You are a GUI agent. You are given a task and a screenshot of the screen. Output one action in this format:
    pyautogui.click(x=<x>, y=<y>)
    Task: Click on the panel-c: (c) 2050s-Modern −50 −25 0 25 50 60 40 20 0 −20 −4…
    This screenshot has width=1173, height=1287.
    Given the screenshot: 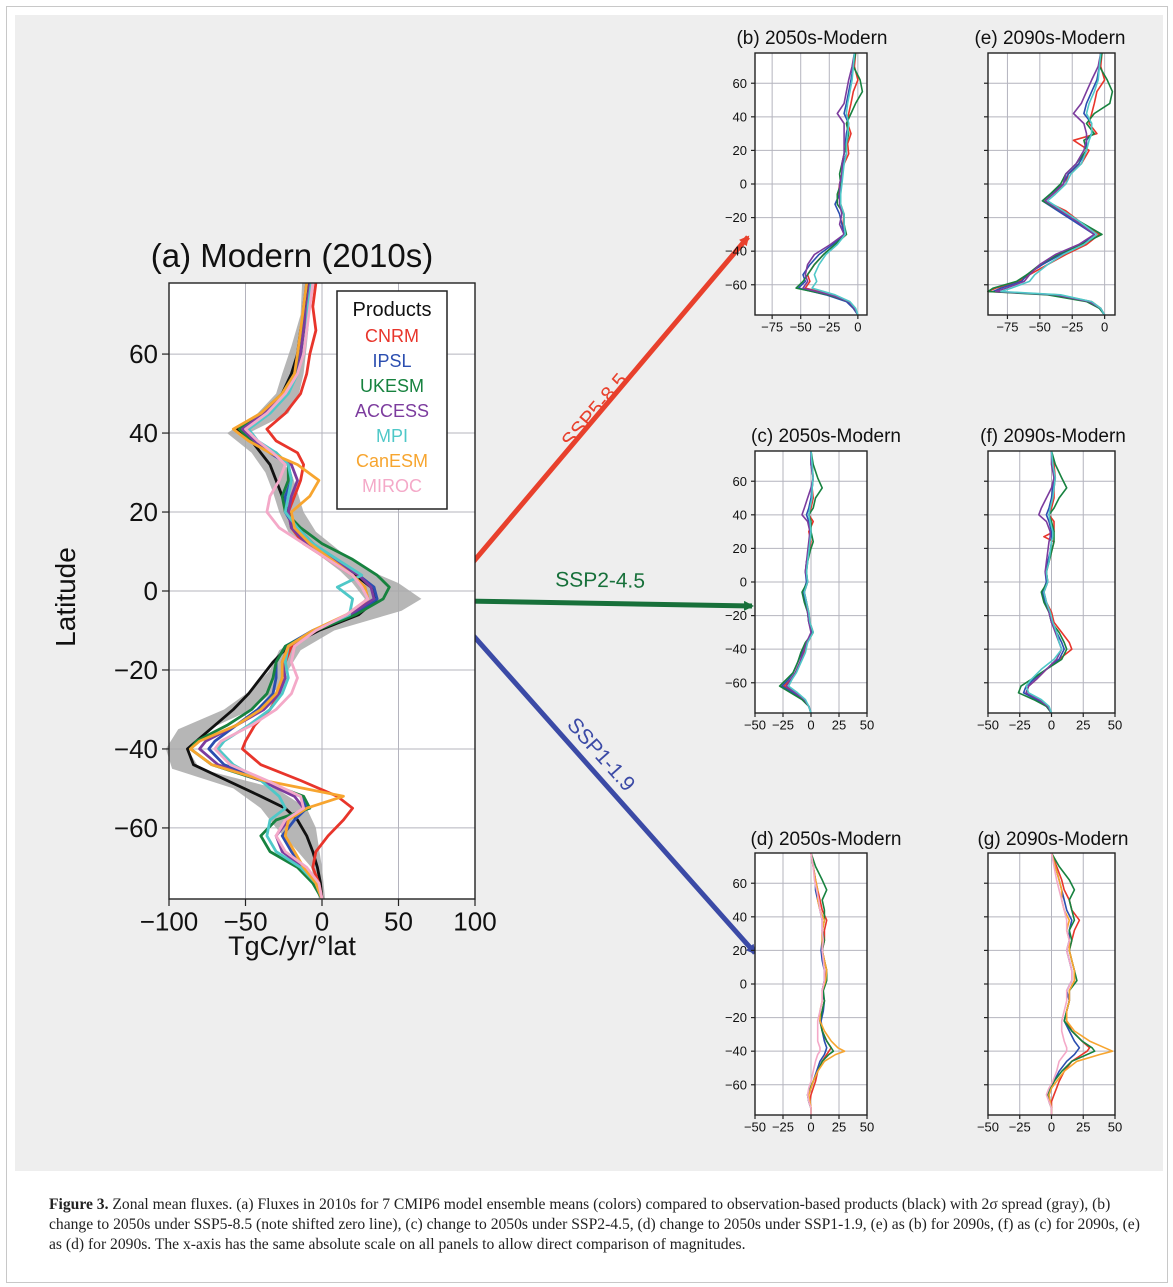 What is the action you would take?
    pyautogui.click(x=813, y=579)
    